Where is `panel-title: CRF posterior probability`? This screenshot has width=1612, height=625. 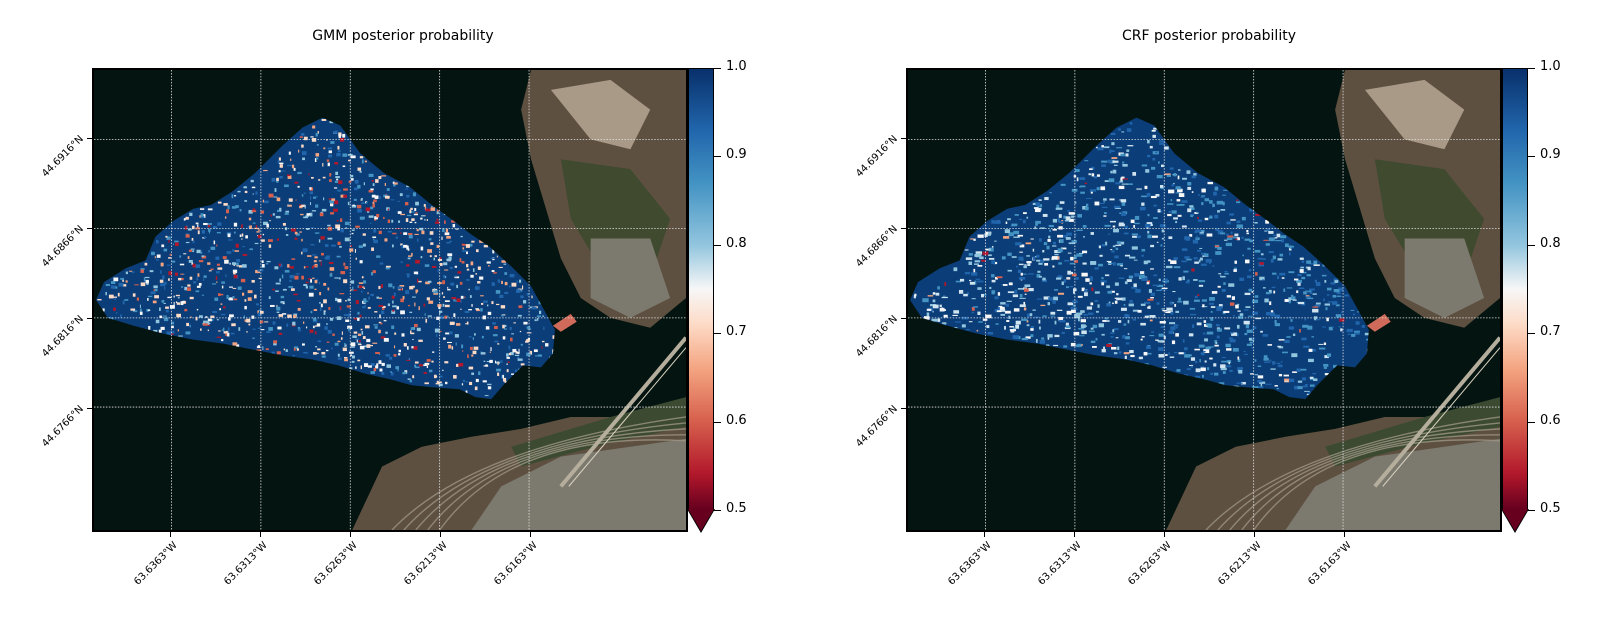
panel-title: CRF posterior probability is located at coordinates (1209, 36).